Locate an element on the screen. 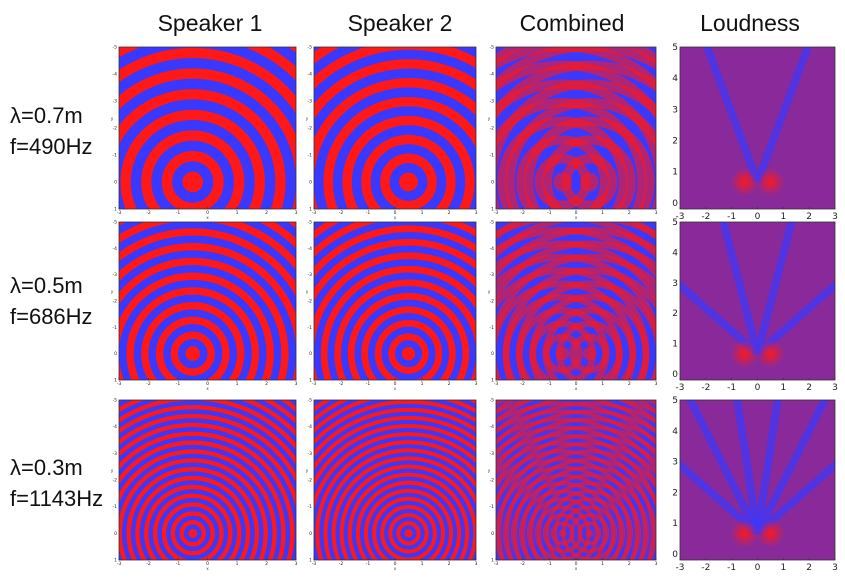 This screenshot has width=845, height=583. panel-r1-c4: -3 -2 -1 0 1 2 3 5 4 3 2 1 0 is located at coordinates (755, 132).